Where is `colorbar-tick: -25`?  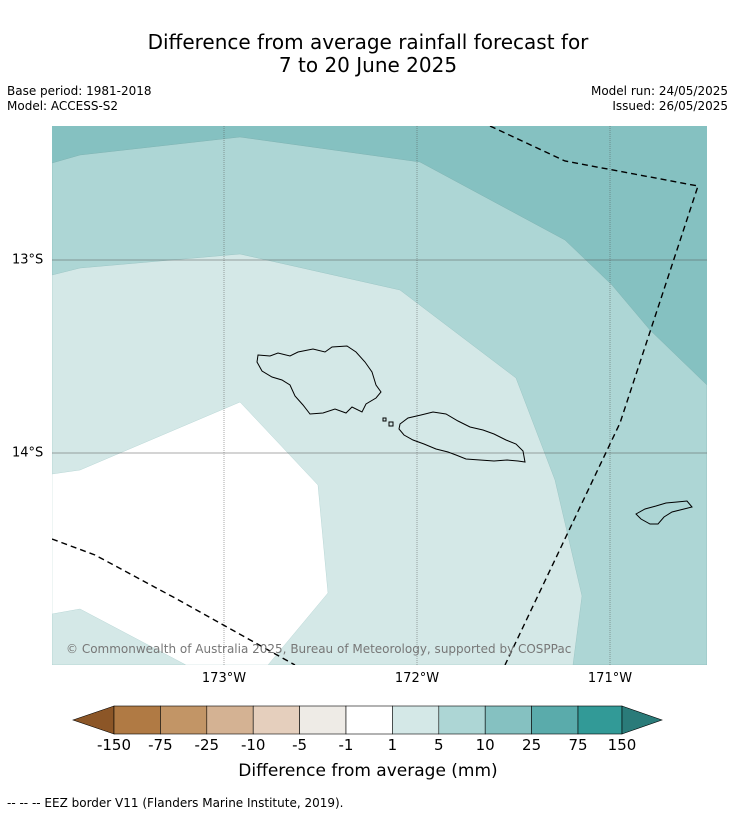 colorbar-tick: -25 is located at coordinates (207, 745).